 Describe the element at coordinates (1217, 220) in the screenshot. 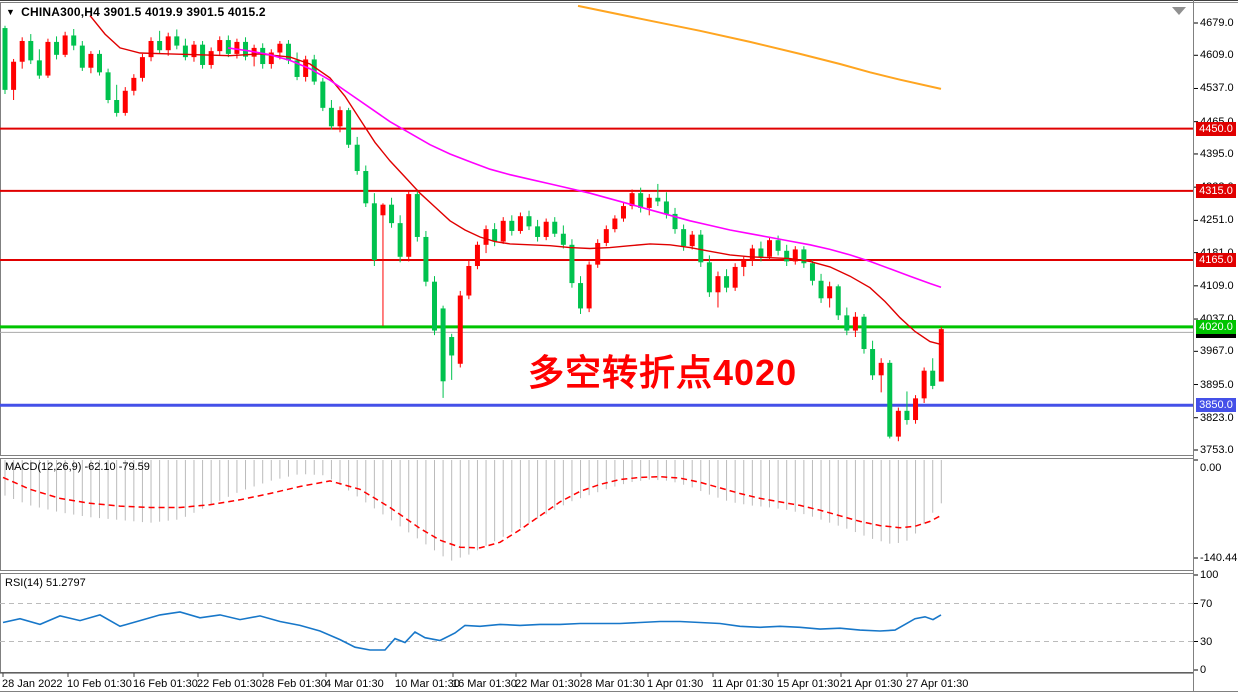

I see `price-axis-tick-label: 4251.0` at that location.